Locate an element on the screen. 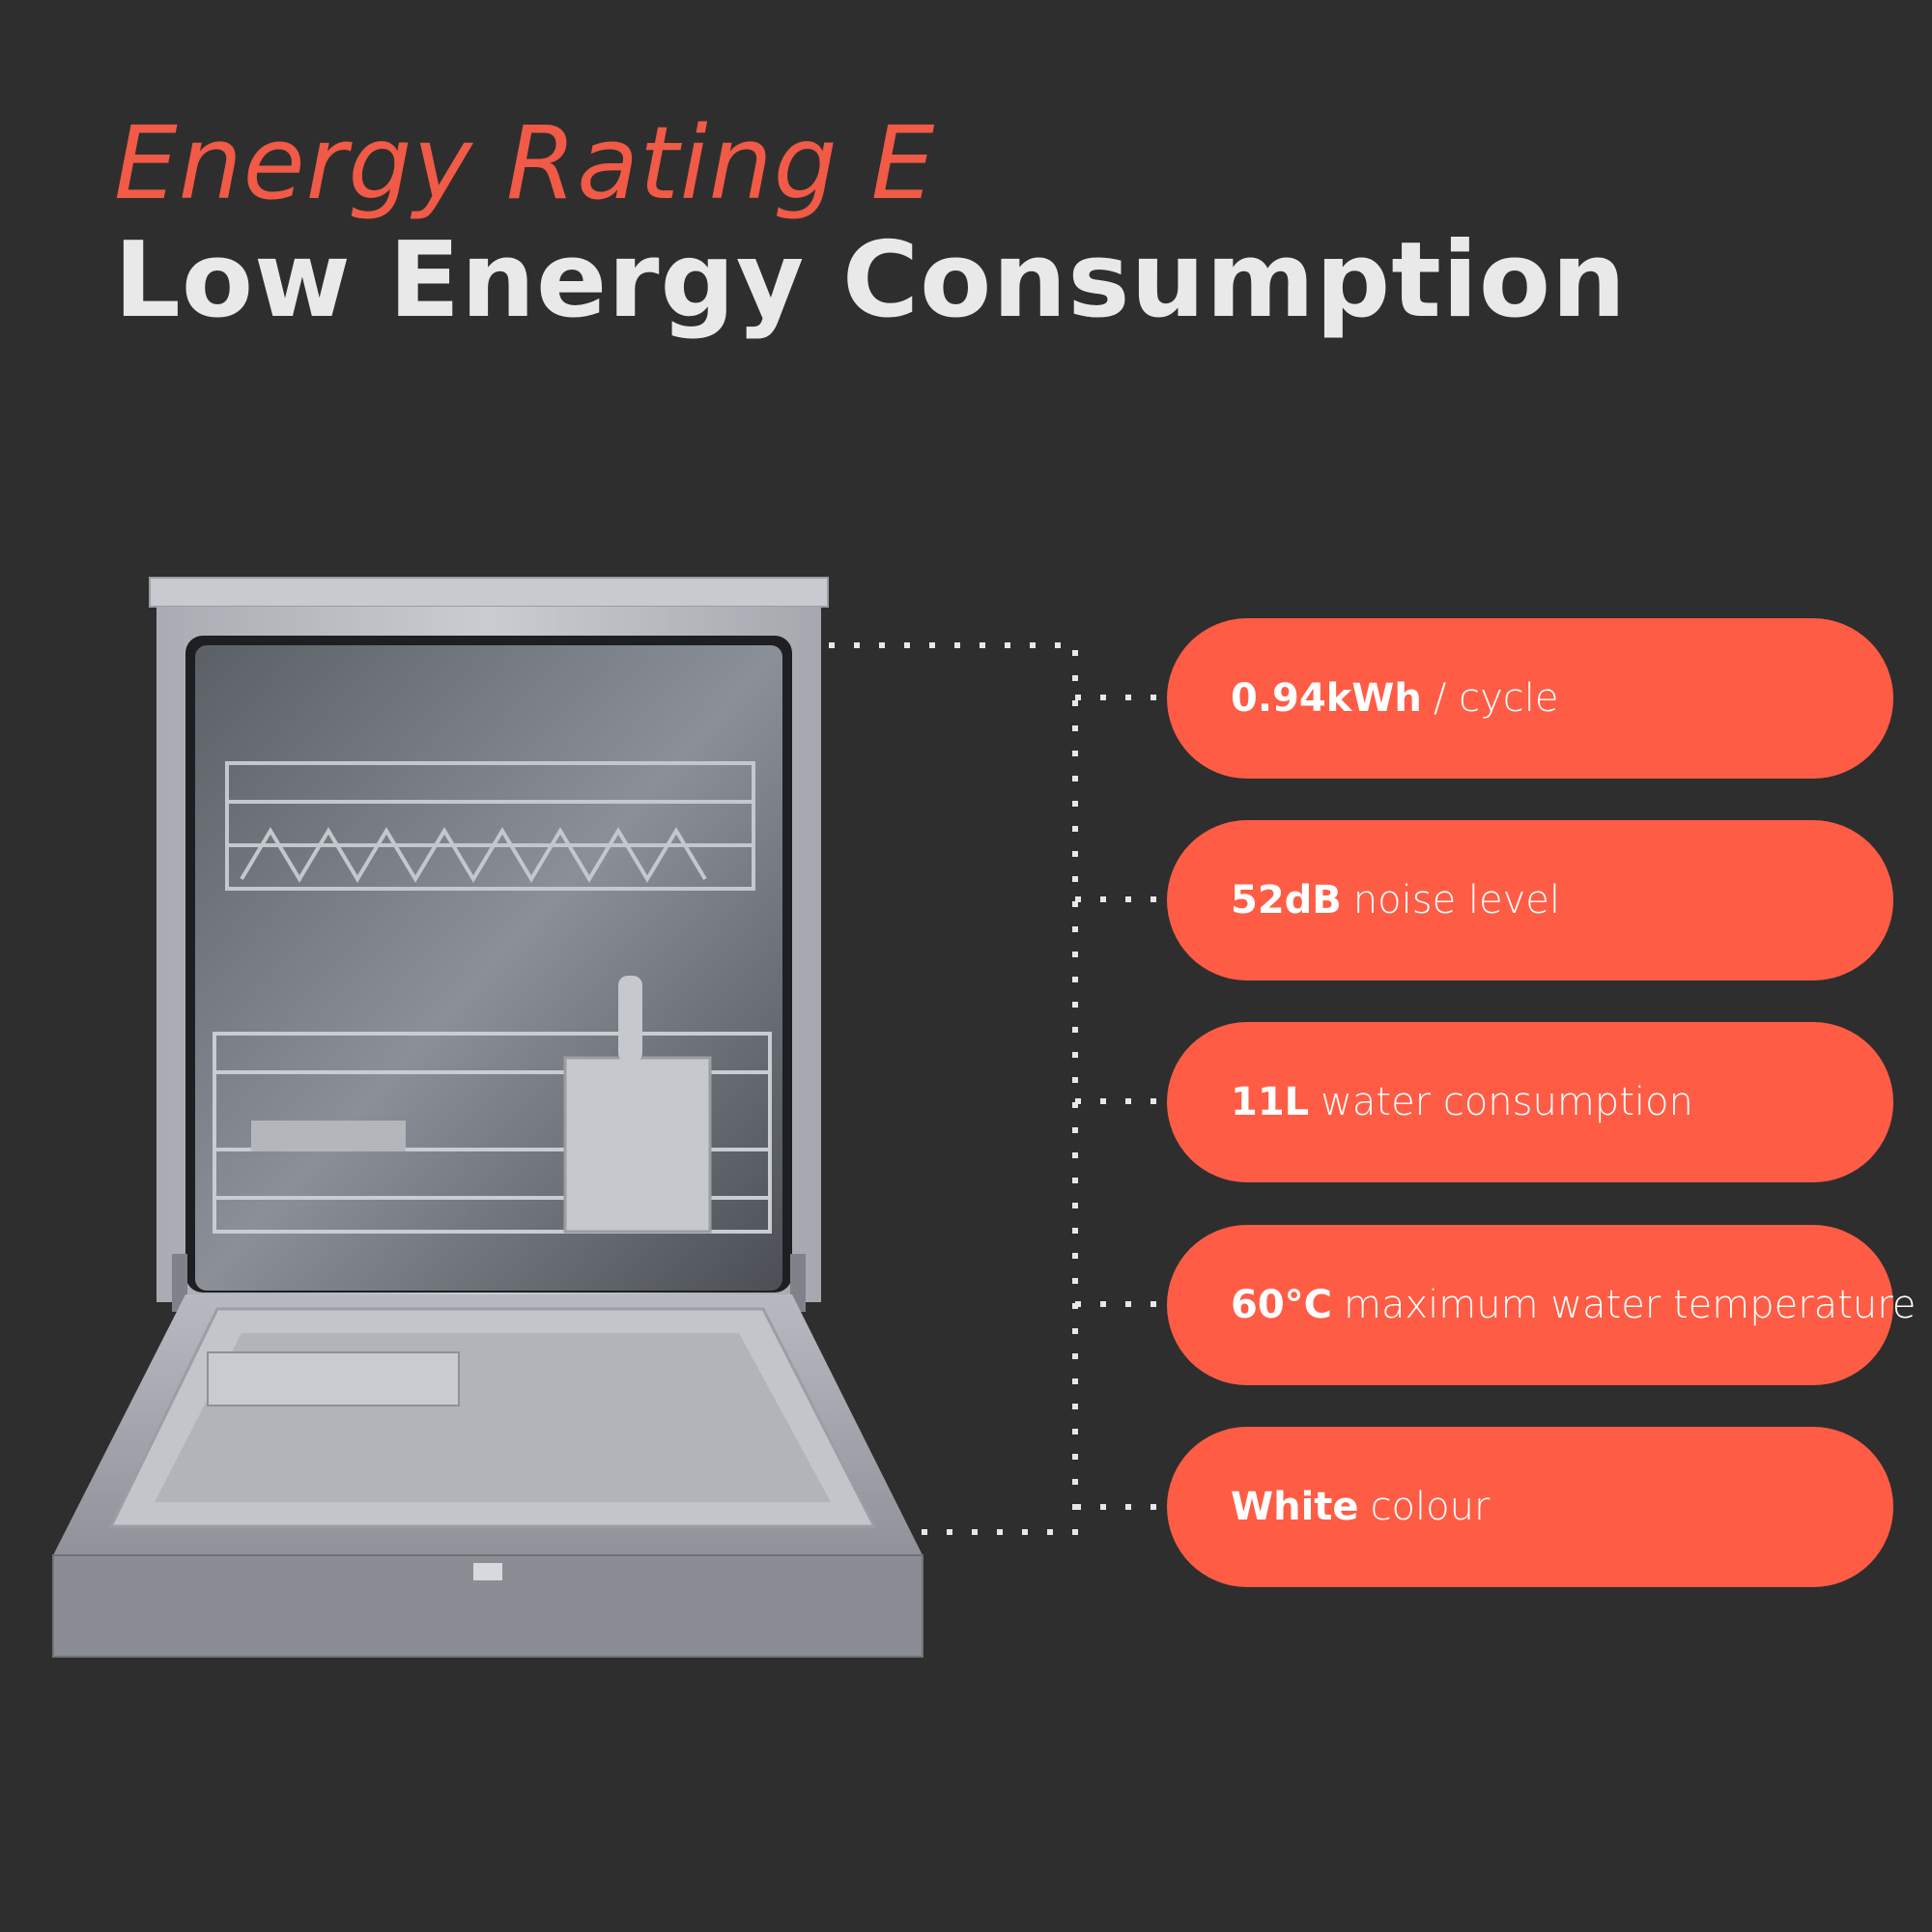 The width and height of the screenshot is (1932, 1932). feature-value: 0.94kWh is located at coordinates (1326, 698).